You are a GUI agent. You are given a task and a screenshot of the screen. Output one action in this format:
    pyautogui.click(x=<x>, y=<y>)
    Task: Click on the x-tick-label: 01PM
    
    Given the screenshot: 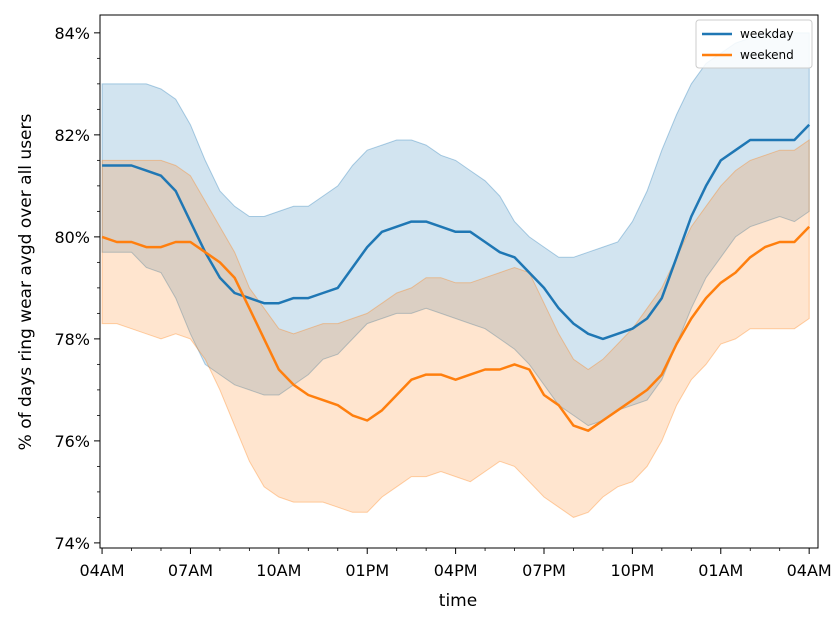 What is the action you would take?
    pyautogui.click(x=367, y=570)
    